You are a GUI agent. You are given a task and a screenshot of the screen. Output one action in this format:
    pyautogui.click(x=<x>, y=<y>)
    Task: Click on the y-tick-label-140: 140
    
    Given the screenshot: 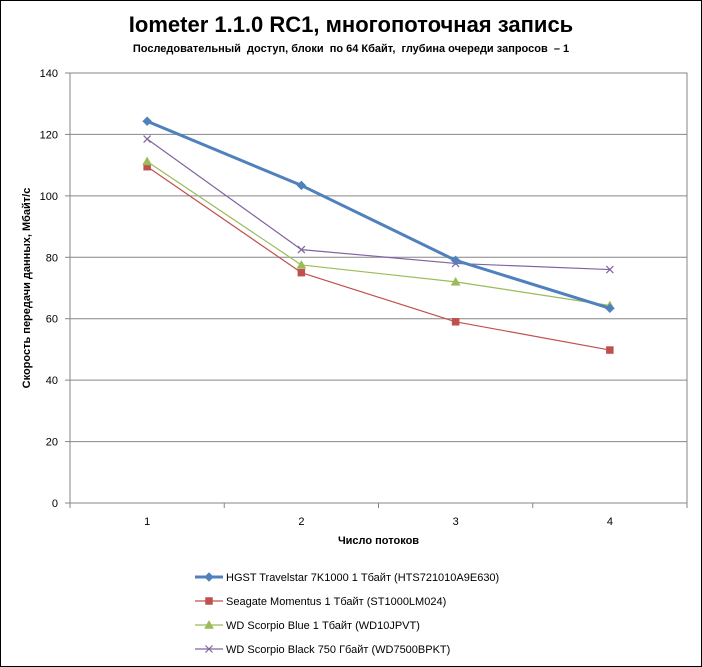 What is the action you would take?
    pyautogui.click(x=49, y=74)
    